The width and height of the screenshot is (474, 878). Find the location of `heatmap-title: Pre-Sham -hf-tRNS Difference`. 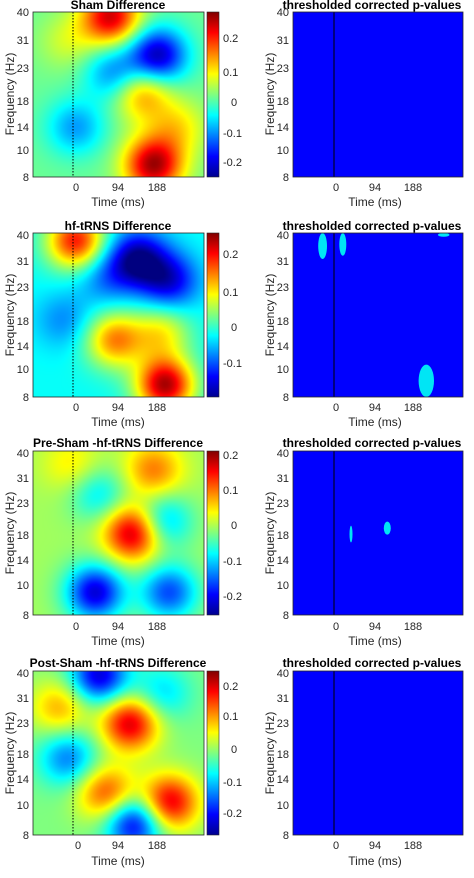

heatmap-title: Pre-Sham -hf-tRNS Difference is located at coordinates (118, 443).